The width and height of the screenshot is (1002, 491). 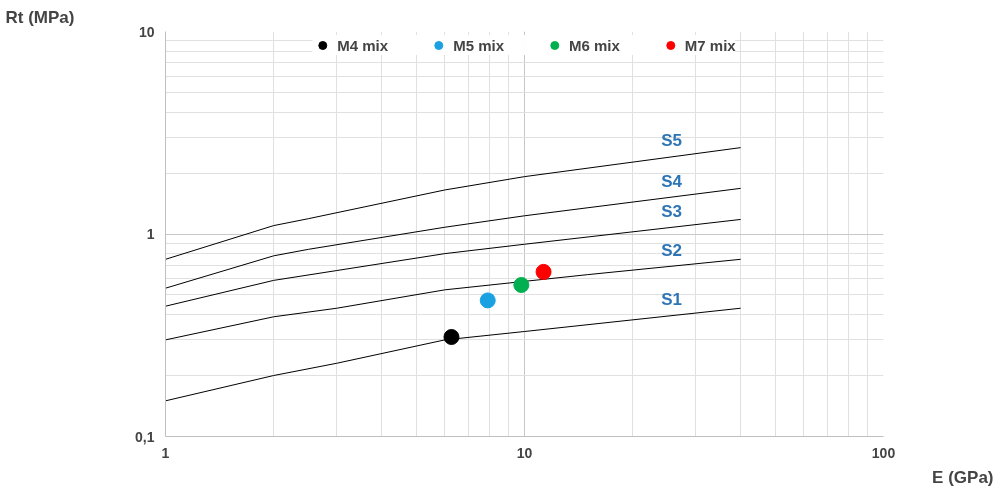 What do you see at coordinates (672, 250) in the screenshot?
I see `series-label: S2` at bounding box center [672, 250].